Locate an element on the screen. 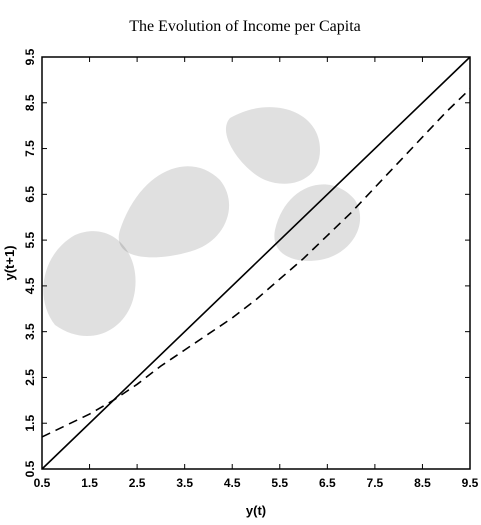 Image resolution: width=481 pixels, height=525 pixels. x-tick-label: 7.5 is located at coordinates (375, 483).